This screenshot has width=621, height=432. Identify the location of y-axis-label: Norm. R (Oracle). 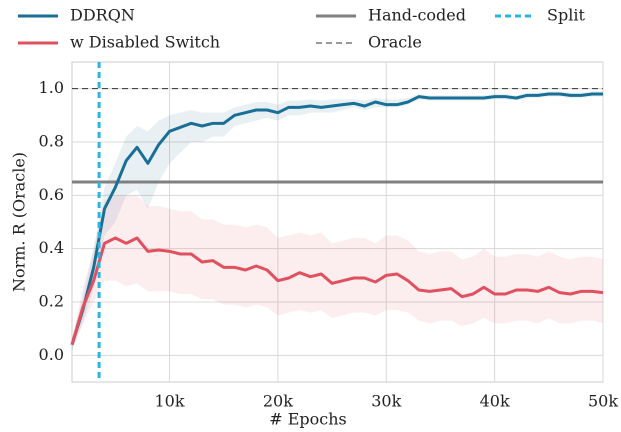
(19, 222).